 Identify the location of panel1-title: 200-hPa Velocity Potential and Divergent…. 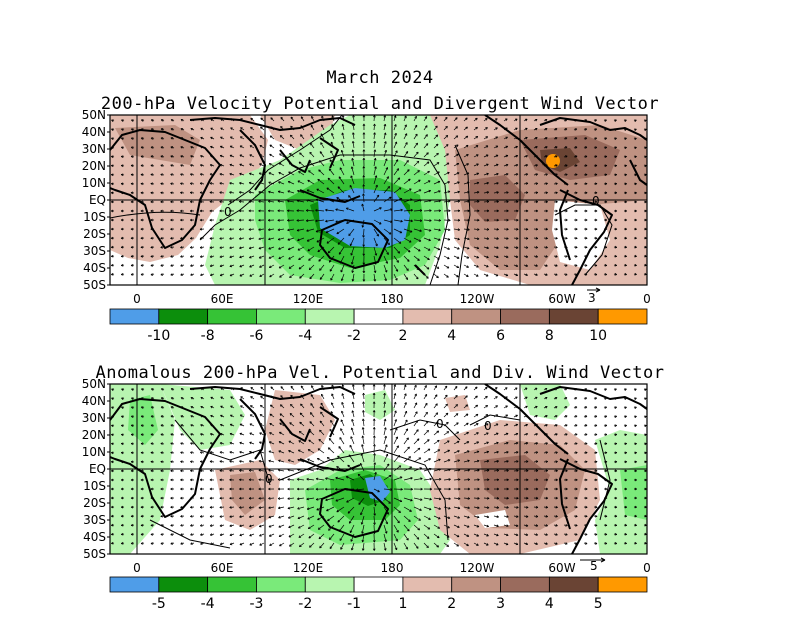
(380, 104).